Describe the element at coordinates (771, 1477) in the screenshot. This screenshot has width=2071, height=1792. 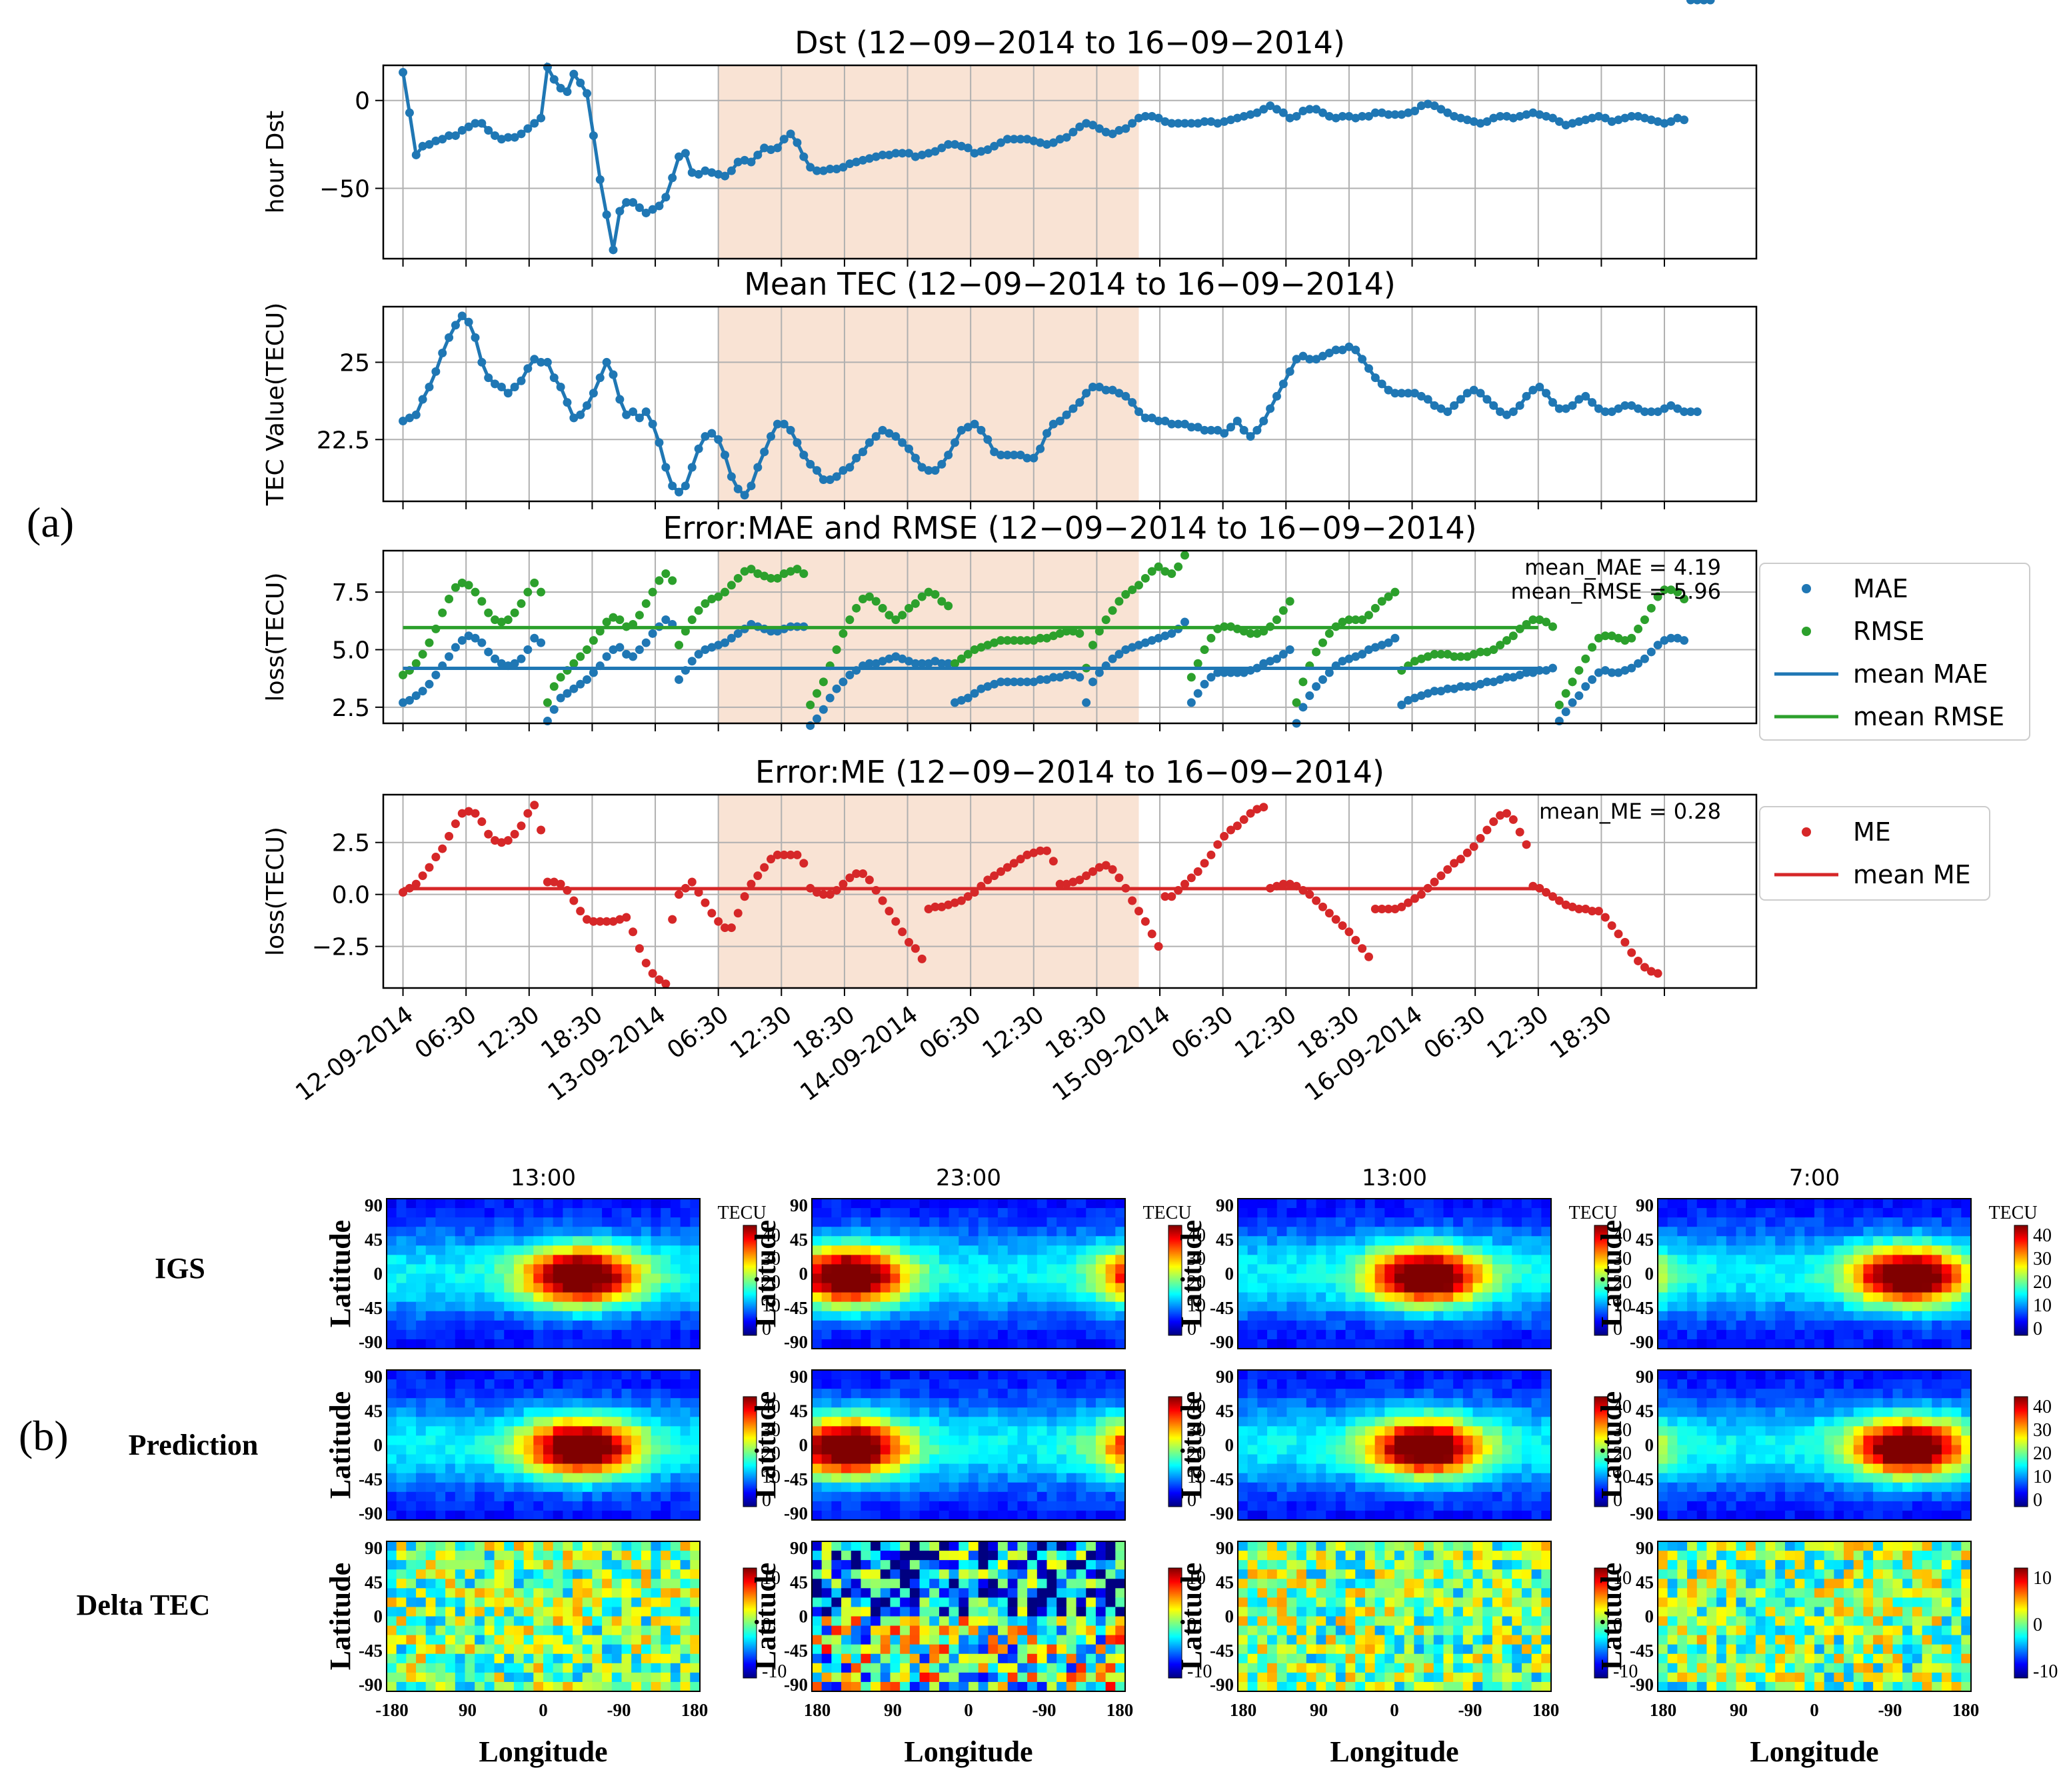
I see `colorbar-tick-label: 10` at that location.